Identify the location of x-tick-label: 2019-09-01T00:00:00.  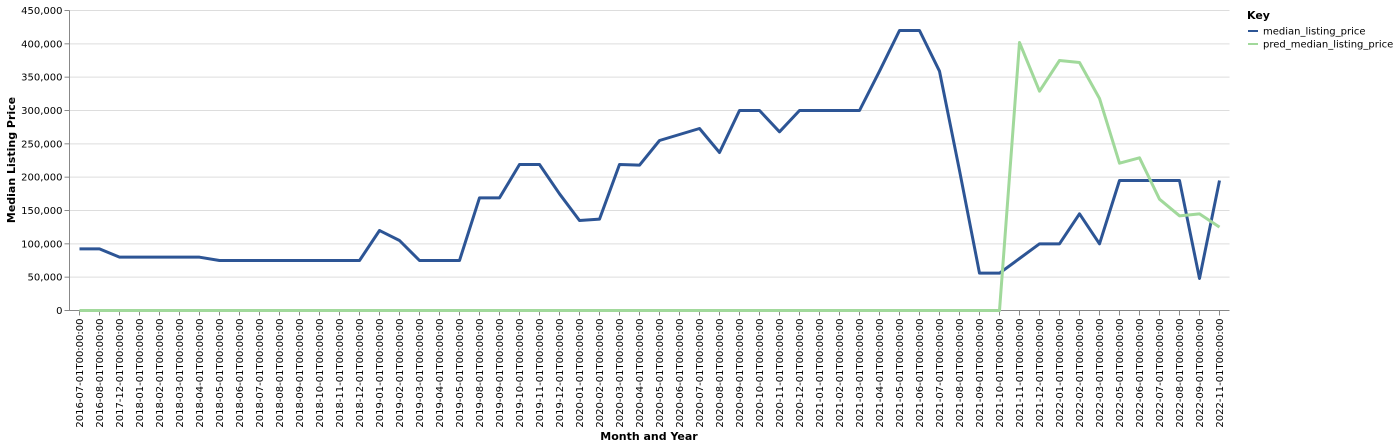
(500, 373).